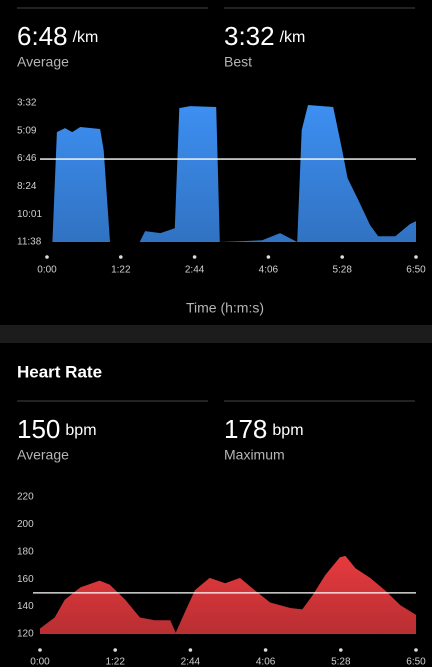 The height and width of the screenshot is (667, 432). What do you see at coordinates (38, 429) in the screenshot?
I see `stat-value: 150` at bounding box center [38, 429].